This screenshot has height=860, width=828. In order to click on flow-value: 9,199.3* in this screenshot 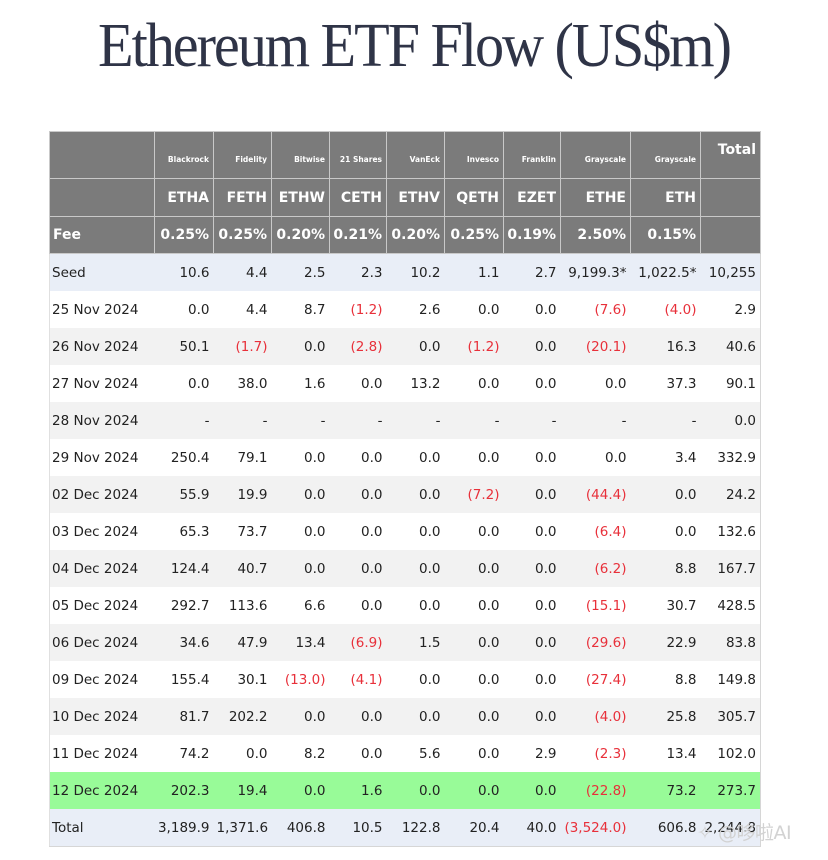, I will do `click(595, 272)`.